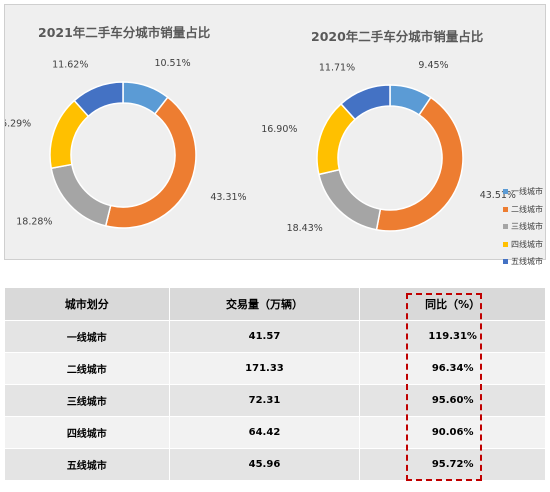 This screenshot has width=550, height=492. Describe the element at coordinates (34, 222) in the screenshot. I see `slice-label: 18.28%` at that location.